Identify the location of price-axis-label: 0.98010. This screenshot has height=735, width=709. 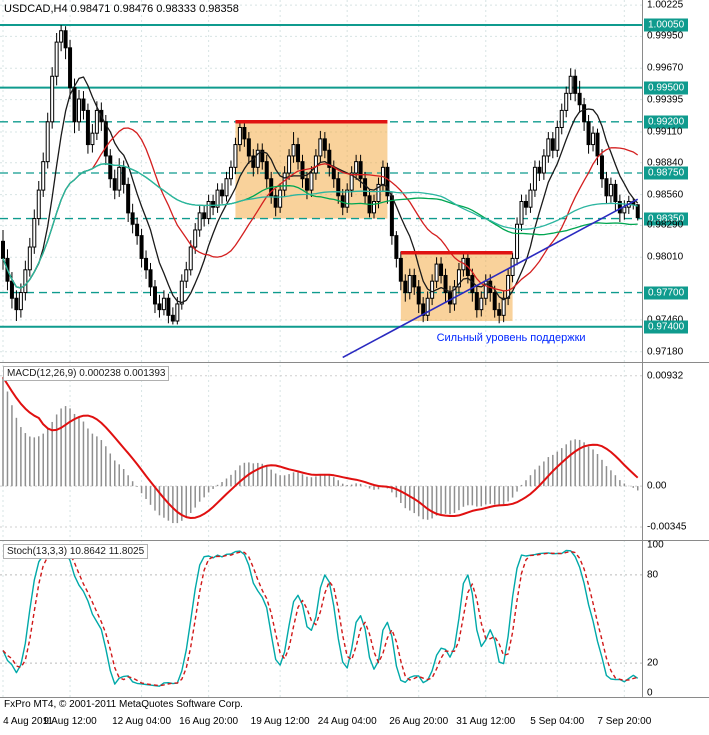
(665, 257).